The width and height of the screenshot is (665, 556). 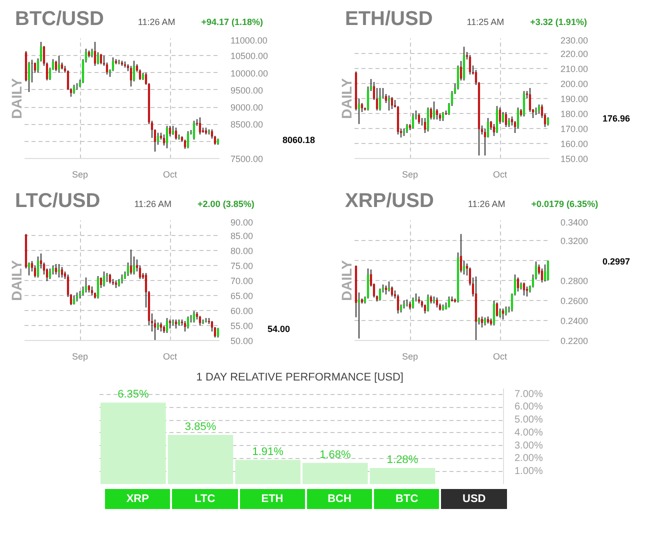 I want to click on y-tick-label: 3.00%, so click(x=528, y=446).